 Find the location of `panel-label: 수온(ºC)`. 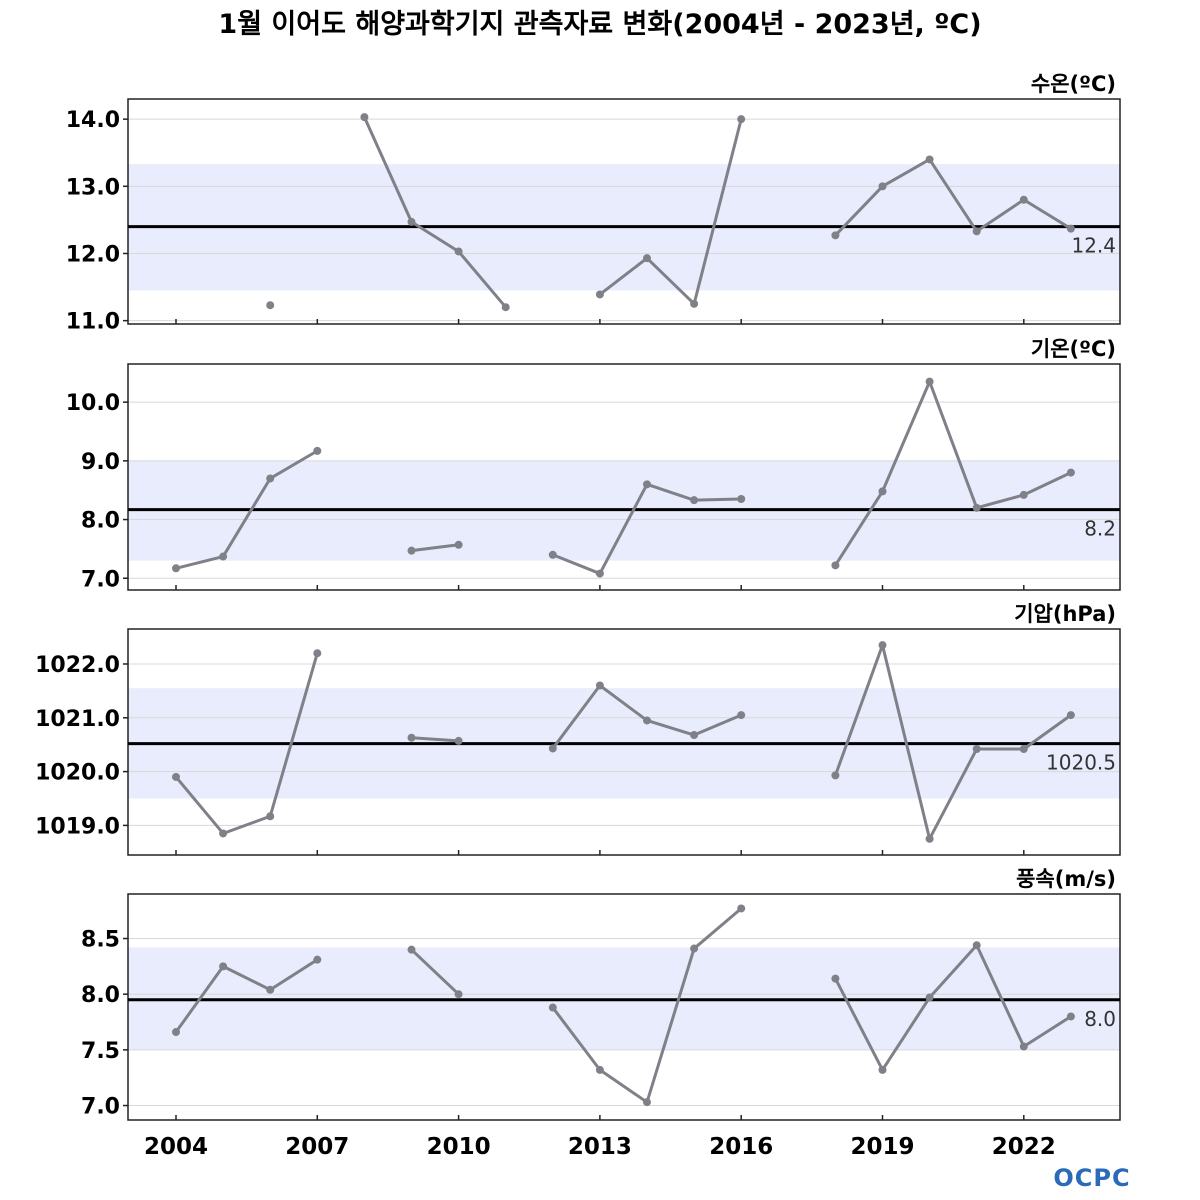

panel-label: 수온(ºC) is located at coordinates (1073, 84).